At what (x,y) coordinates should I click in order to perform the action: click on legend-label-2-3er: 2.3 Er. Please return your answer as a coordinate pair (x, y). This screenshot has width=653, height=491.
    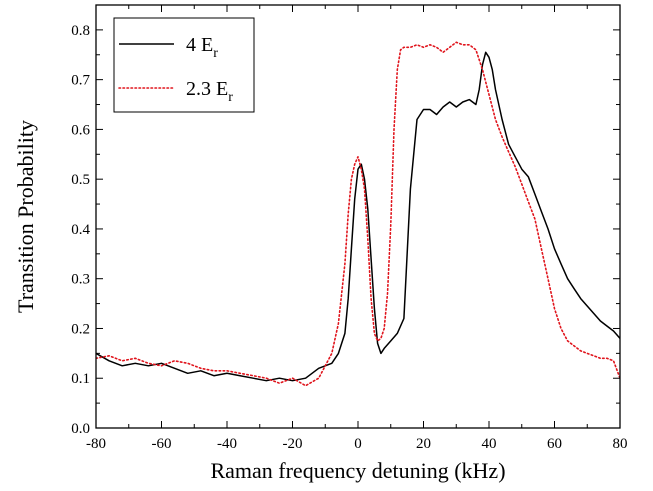
    Looking at the image, I should click on (209, 91).